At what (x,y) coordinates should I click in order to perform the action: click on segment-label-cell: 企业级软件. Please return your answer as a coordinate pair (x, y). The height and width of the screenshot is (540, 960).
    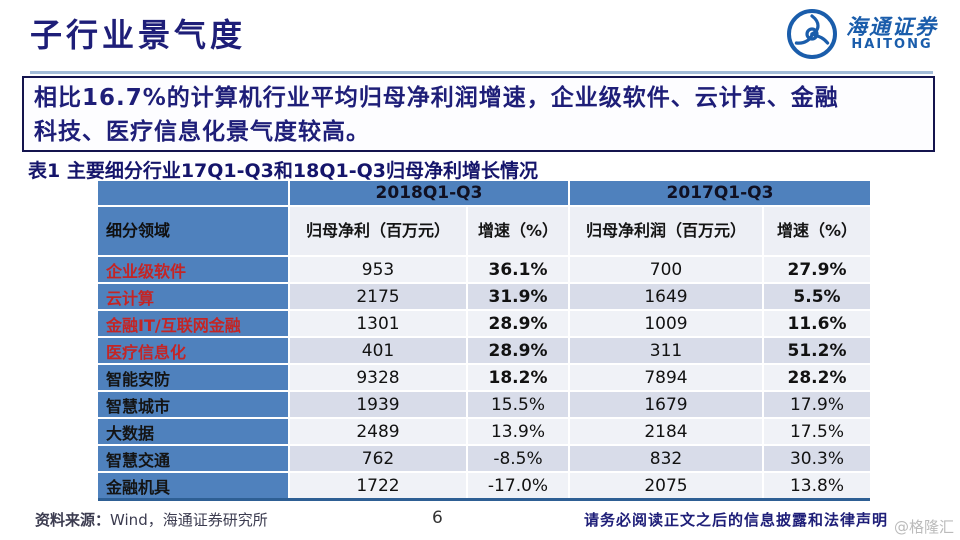
    Looking at the image, I should click on (193, 269).